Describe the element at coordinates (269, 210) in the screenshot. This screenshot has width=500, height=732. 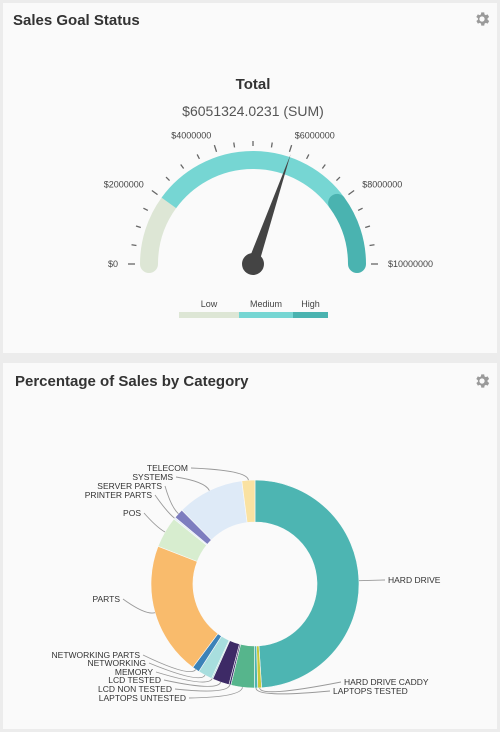
I see `gauge-needle-pointer` at that location.